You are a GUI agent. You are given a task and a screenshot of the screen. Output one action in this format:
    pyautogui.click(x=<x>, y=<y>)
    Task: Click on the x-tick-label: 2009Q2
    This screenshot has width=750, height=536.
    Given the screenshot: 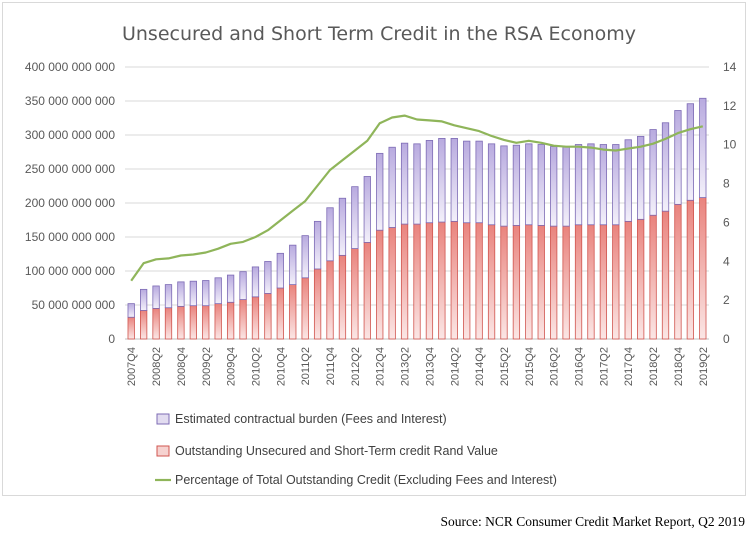 What is the action you would take?
    pyautogui.click(x=207, y=366)
    